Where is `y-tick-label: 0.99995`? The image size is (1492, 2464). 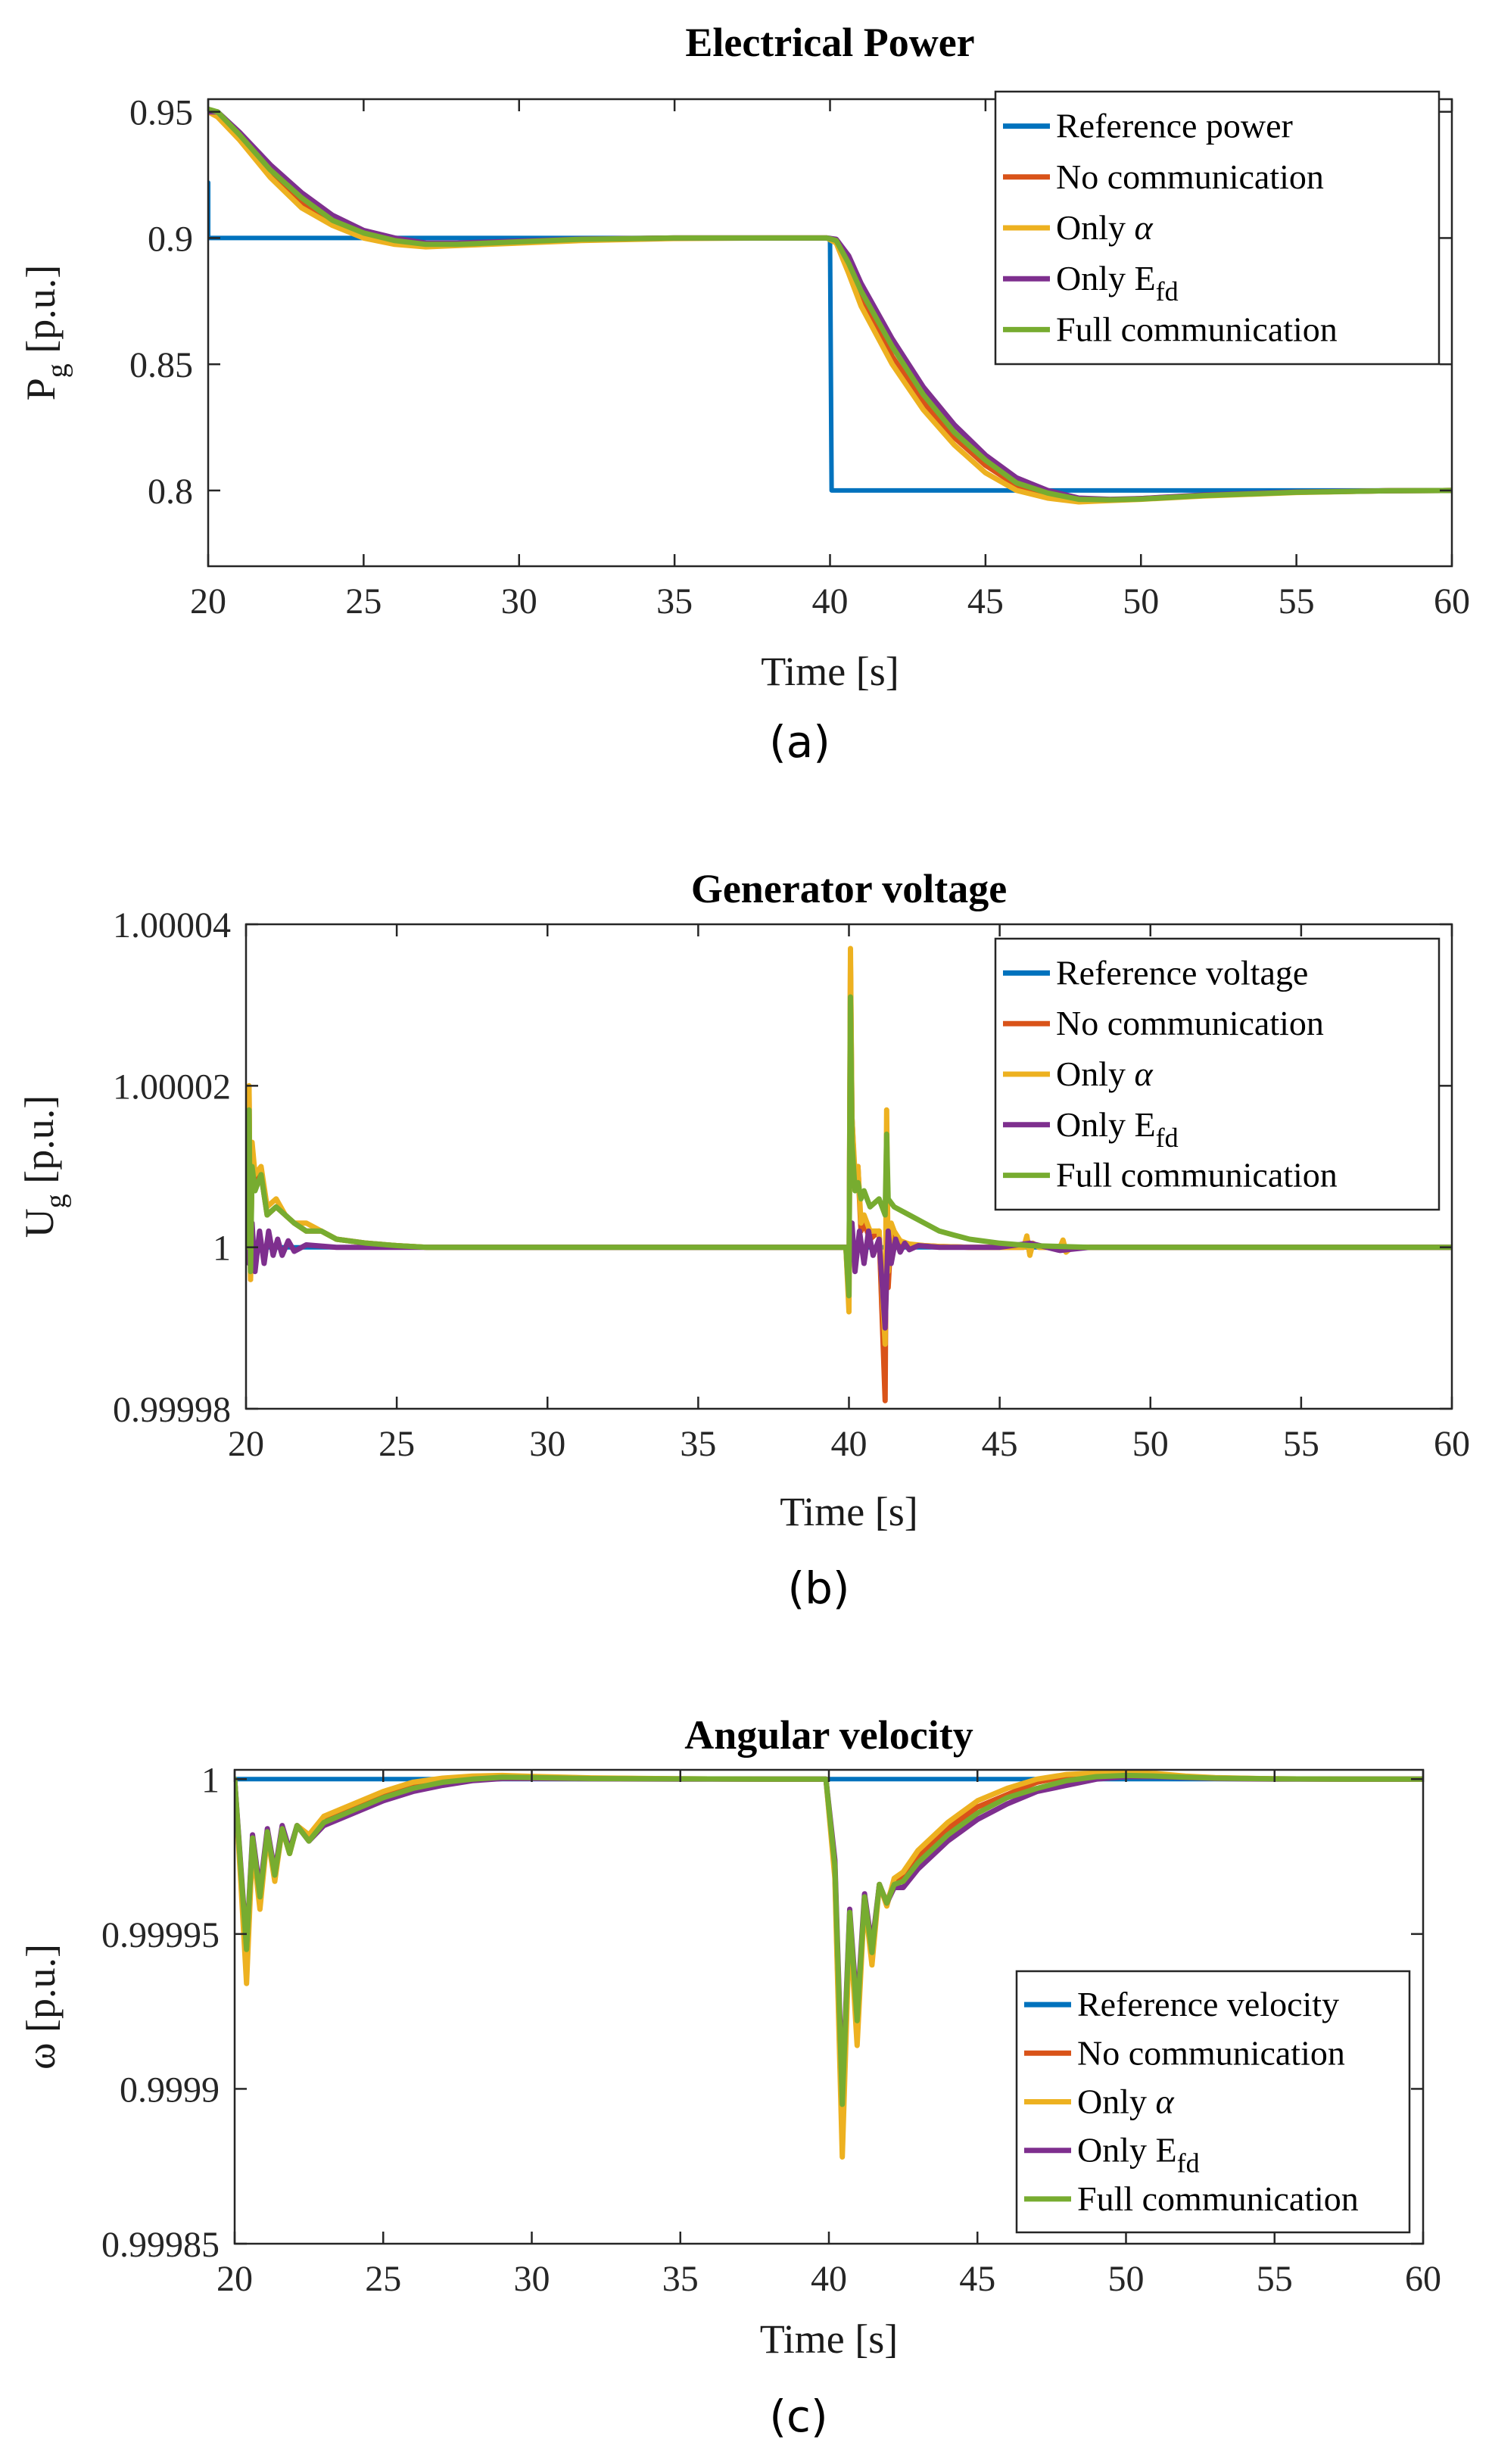 y-tick-label: 0.99995 is located at coordinates (160, 1935).